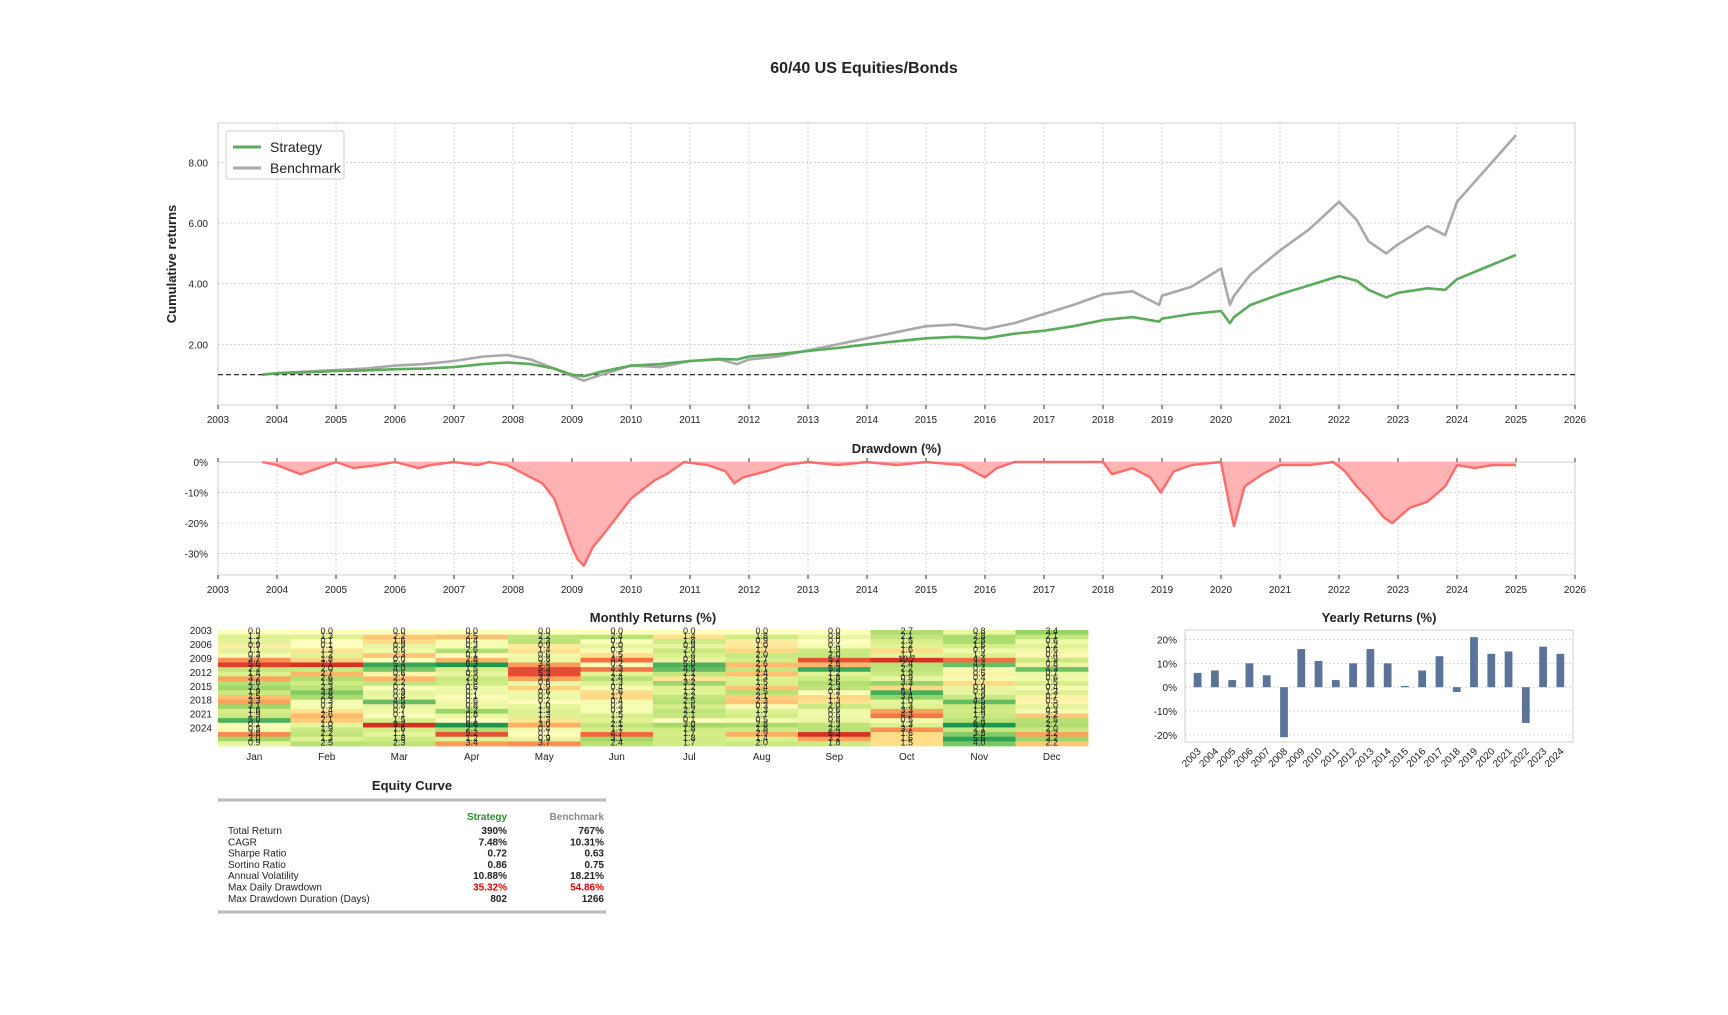 The image size is (1728, 1015). Describe the element at coordinates (218, 590) in the screenshot. I see `x-tick-label: 2003` at that location.